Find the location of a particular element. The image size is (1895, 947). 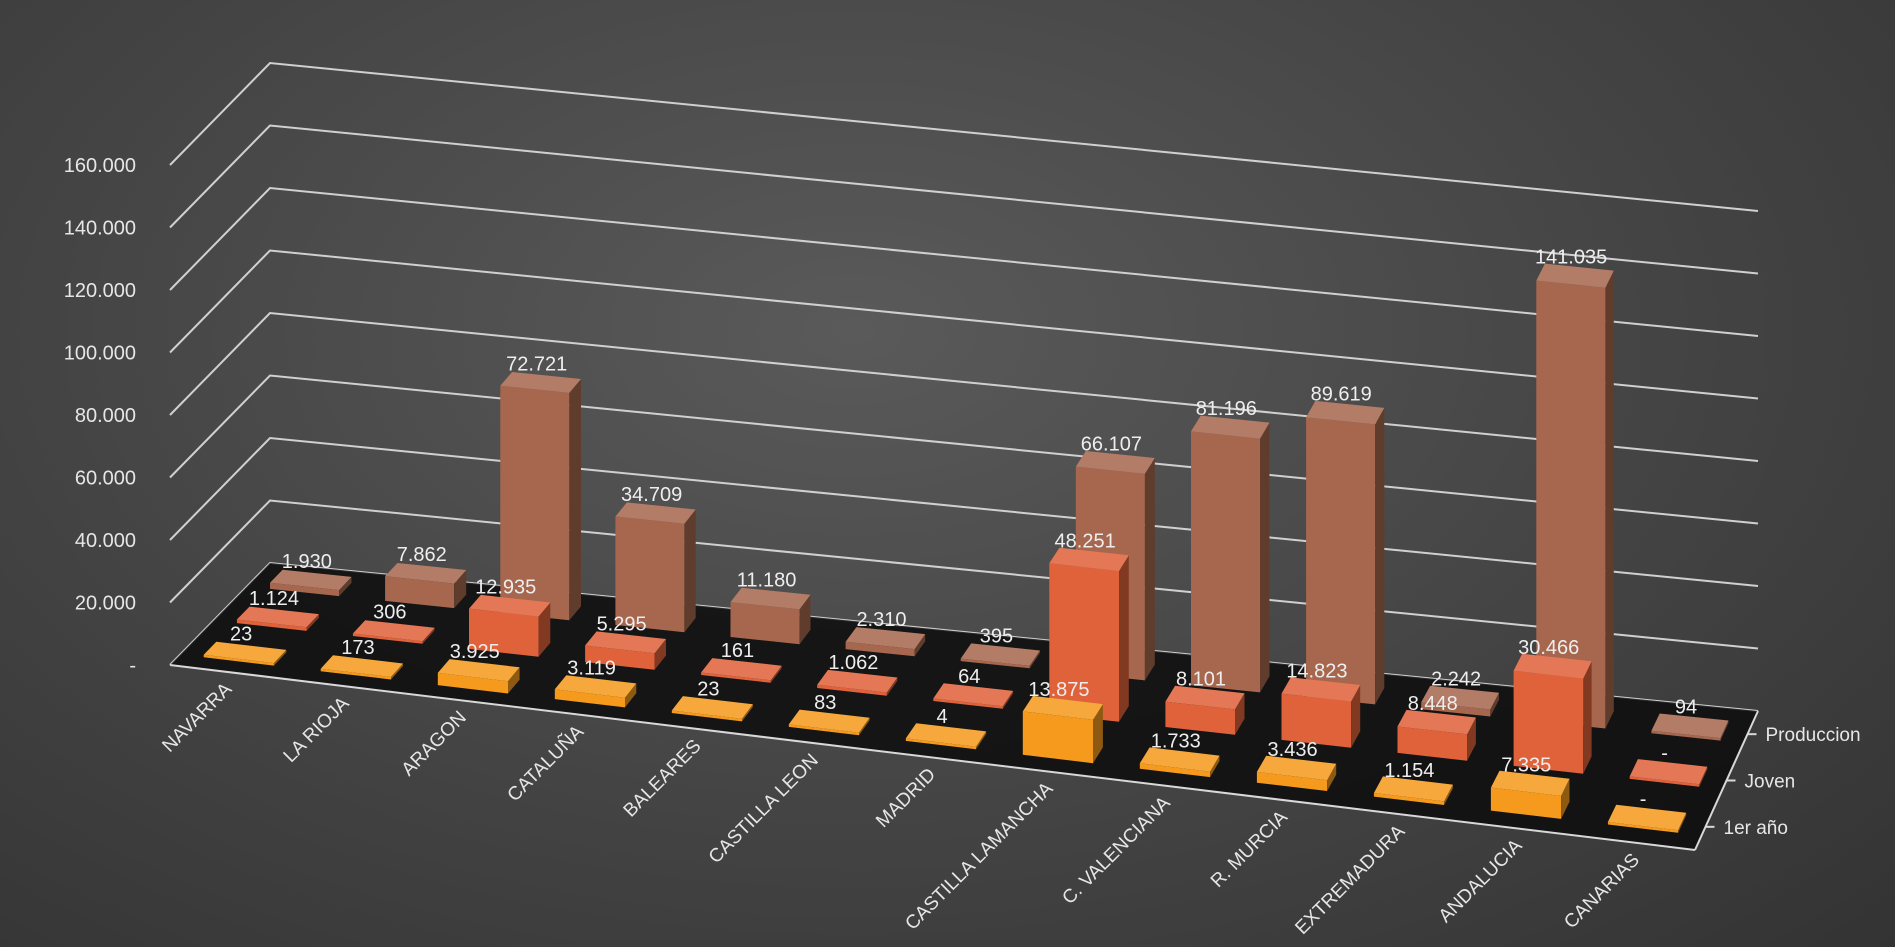

data-label: 2.310 is located at coordinates (881, 620).